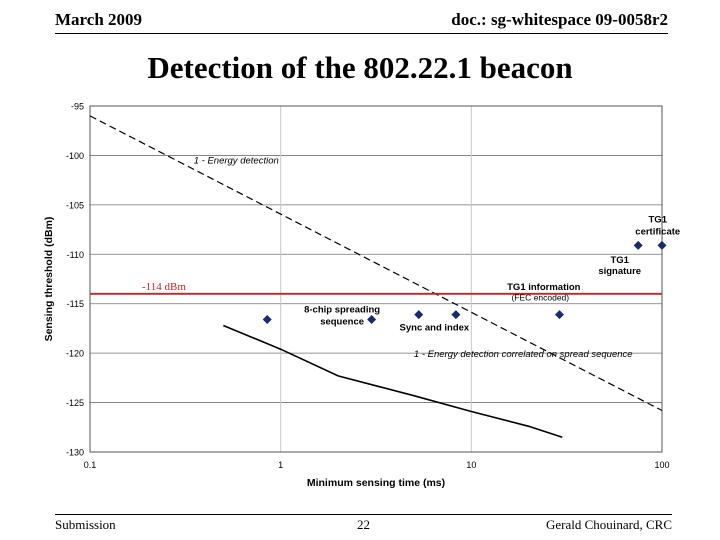 This screenshot has height=540, width=720. What do you see at coordinates (376, 483) in the screenshot?
I see `x-axis-label: Minimum sensing time (ms)` at bounding box center [376, 483].